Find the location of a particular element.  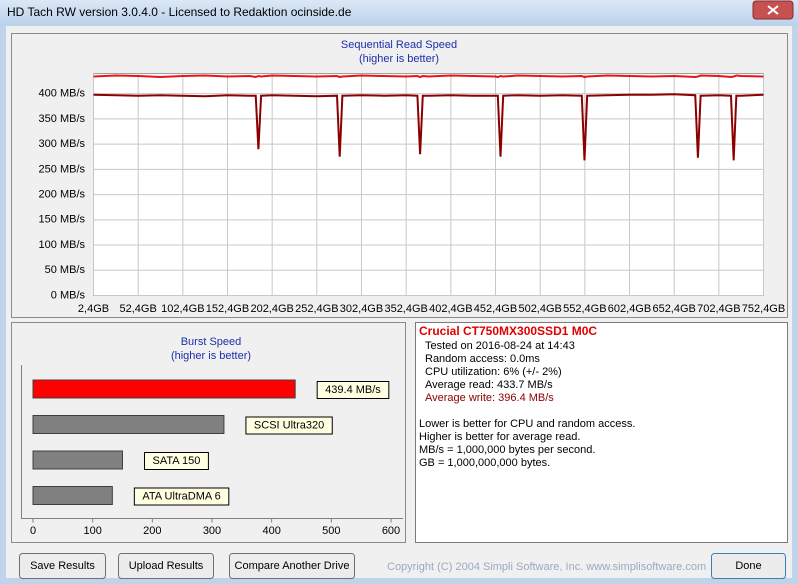

x-tick-label: 552,4GB is located at coordinates (584, 309).